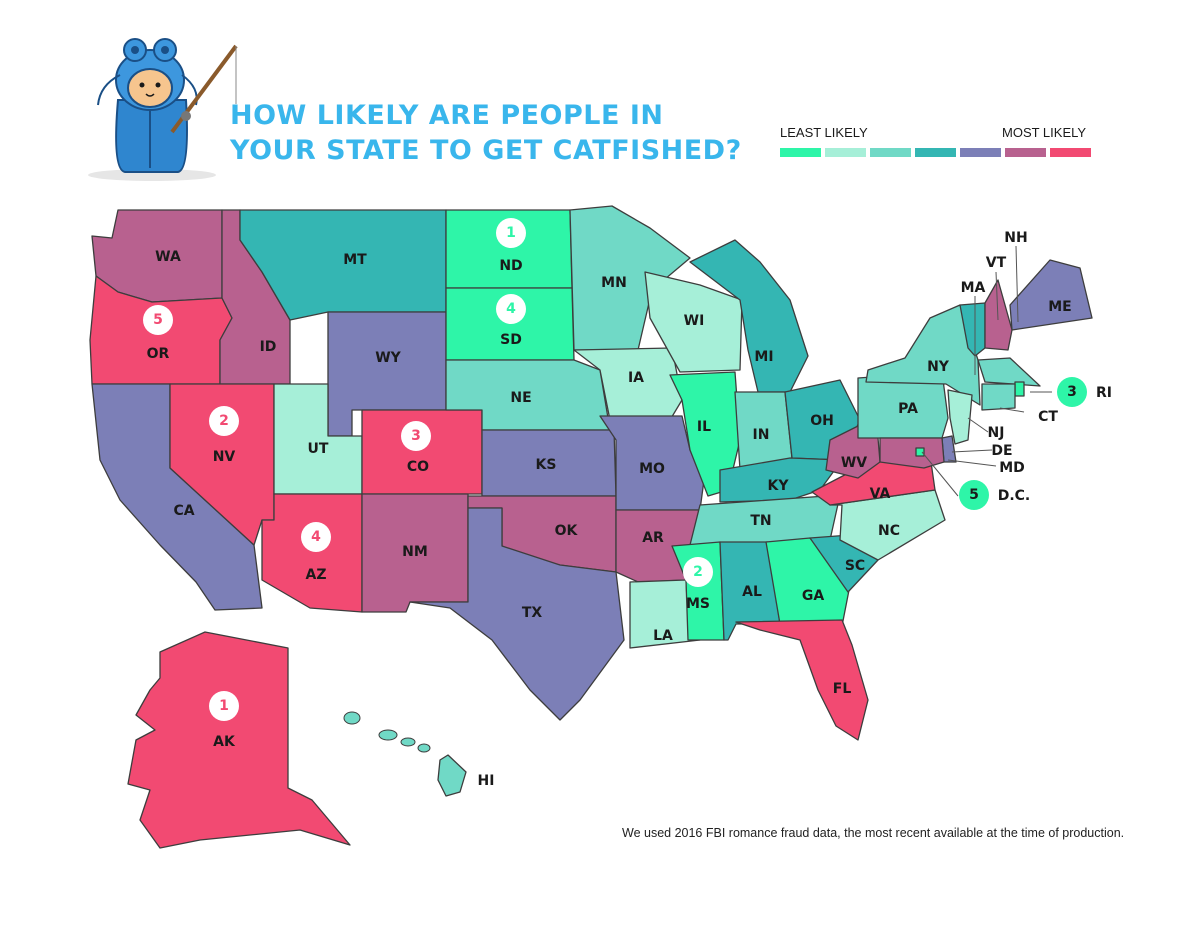 This screenshot has width=1200, height=945. Describe the element at coordinates (415, 552) in the screenshot. I see `state-label-nm: NM` at that location.